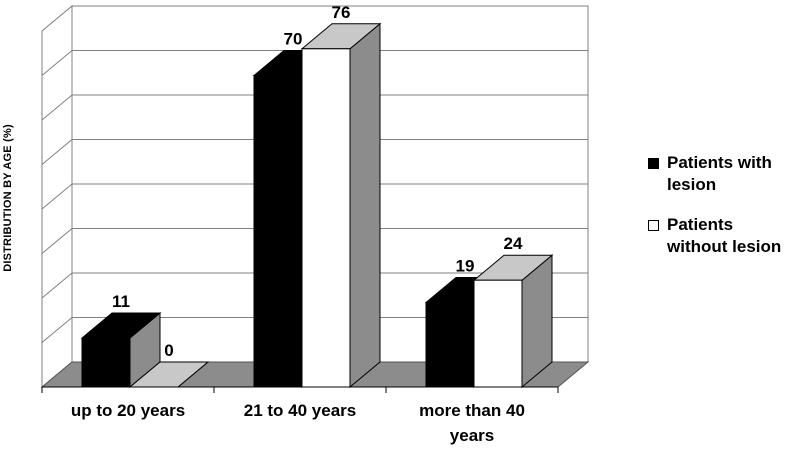 This screenshot has width=785, height=449. I want to click on data-label: 76, so click(341, 12).